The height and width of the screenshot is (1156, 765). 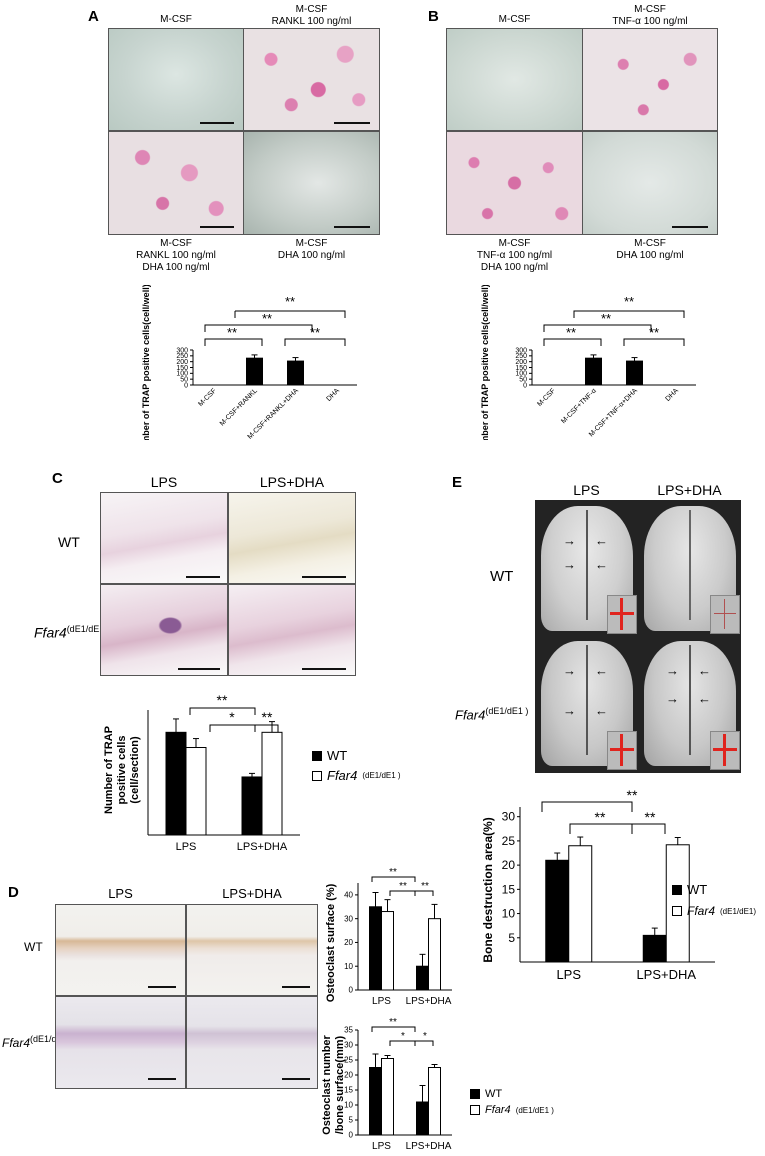 What do you see at coordinates (470, 715) in the screenshot?
I see `gene-name: Ffar4` at bounding box center [470, 715].